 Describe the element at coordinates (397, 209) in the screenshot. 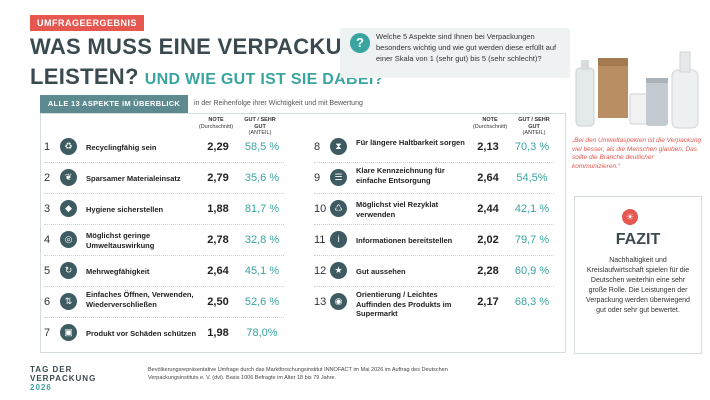

I see `aspect-label: Möglichst viel Rezyklat verwenden` at that location.